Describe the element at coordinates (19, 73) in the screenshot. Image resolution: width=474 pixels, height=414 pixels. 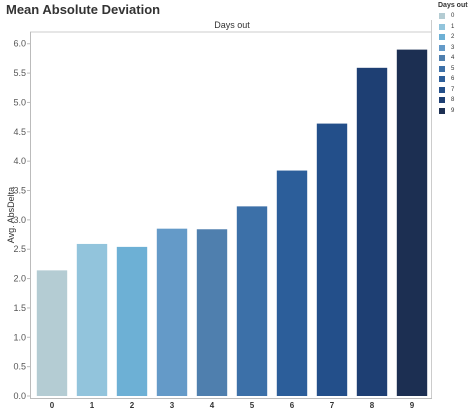
I see `y-tick-label: 5.5` at that location.